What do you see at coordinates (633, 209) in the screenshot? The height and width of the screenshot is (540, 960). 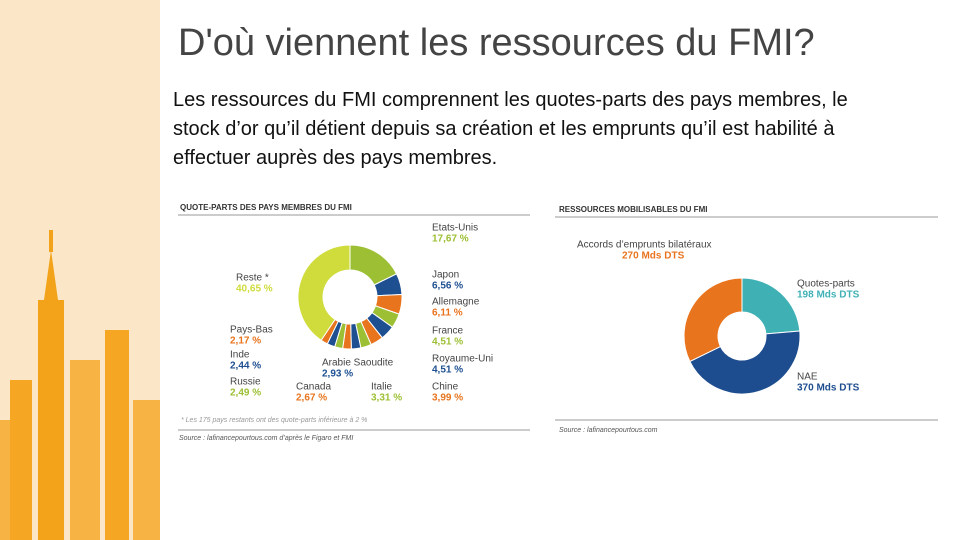 I see `chart-title: RESSOURCES MOBILISABLES DU FMI` at bounding box center [633, 209].